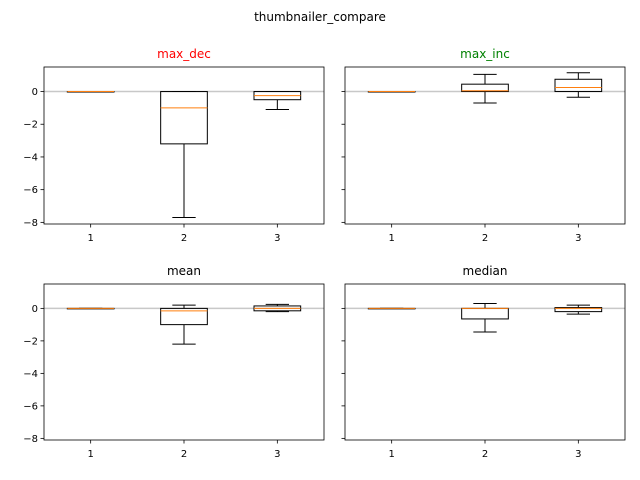 This screenshot has width=640, height=480. Describe the element at coordinates (485, 271) in the screenshot. I see `subplot-title: median` at that location.